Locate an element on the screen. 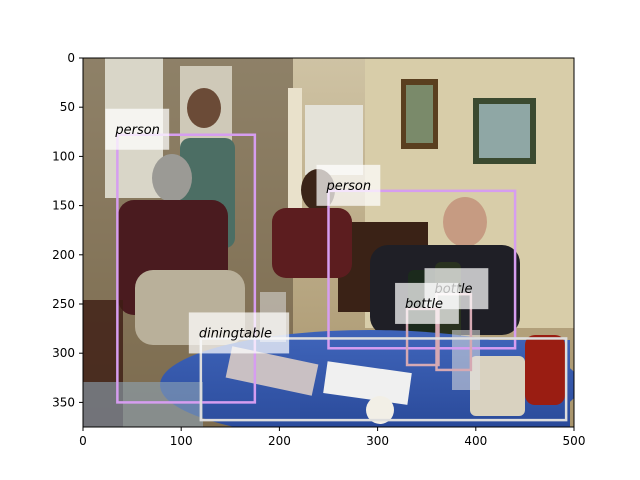  y-tick-label: 250 is located at coordinates (63, 304).